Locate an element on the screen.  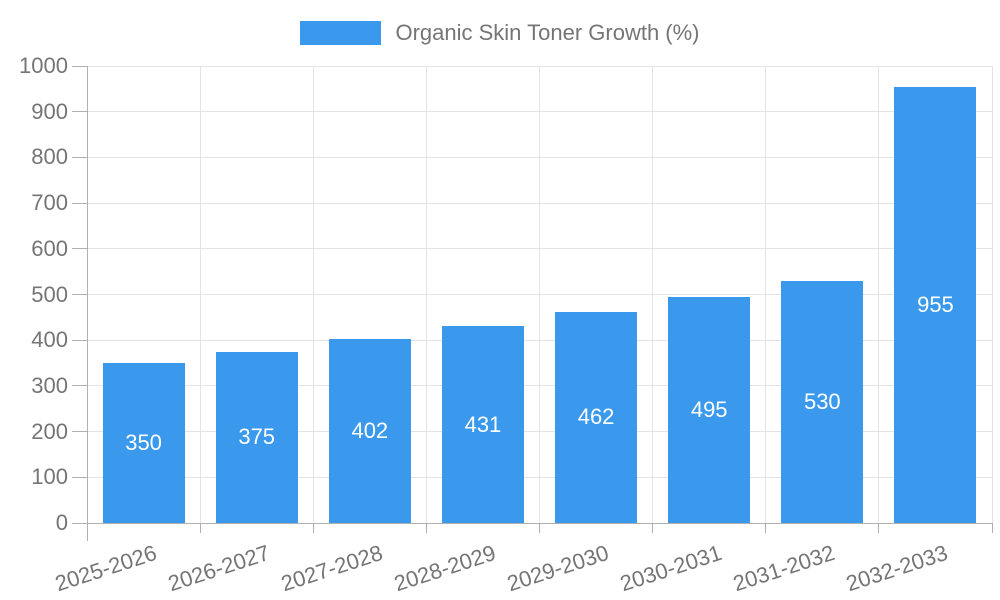
y-axis-tick-label: 100 is located at coordinates (49, 477).